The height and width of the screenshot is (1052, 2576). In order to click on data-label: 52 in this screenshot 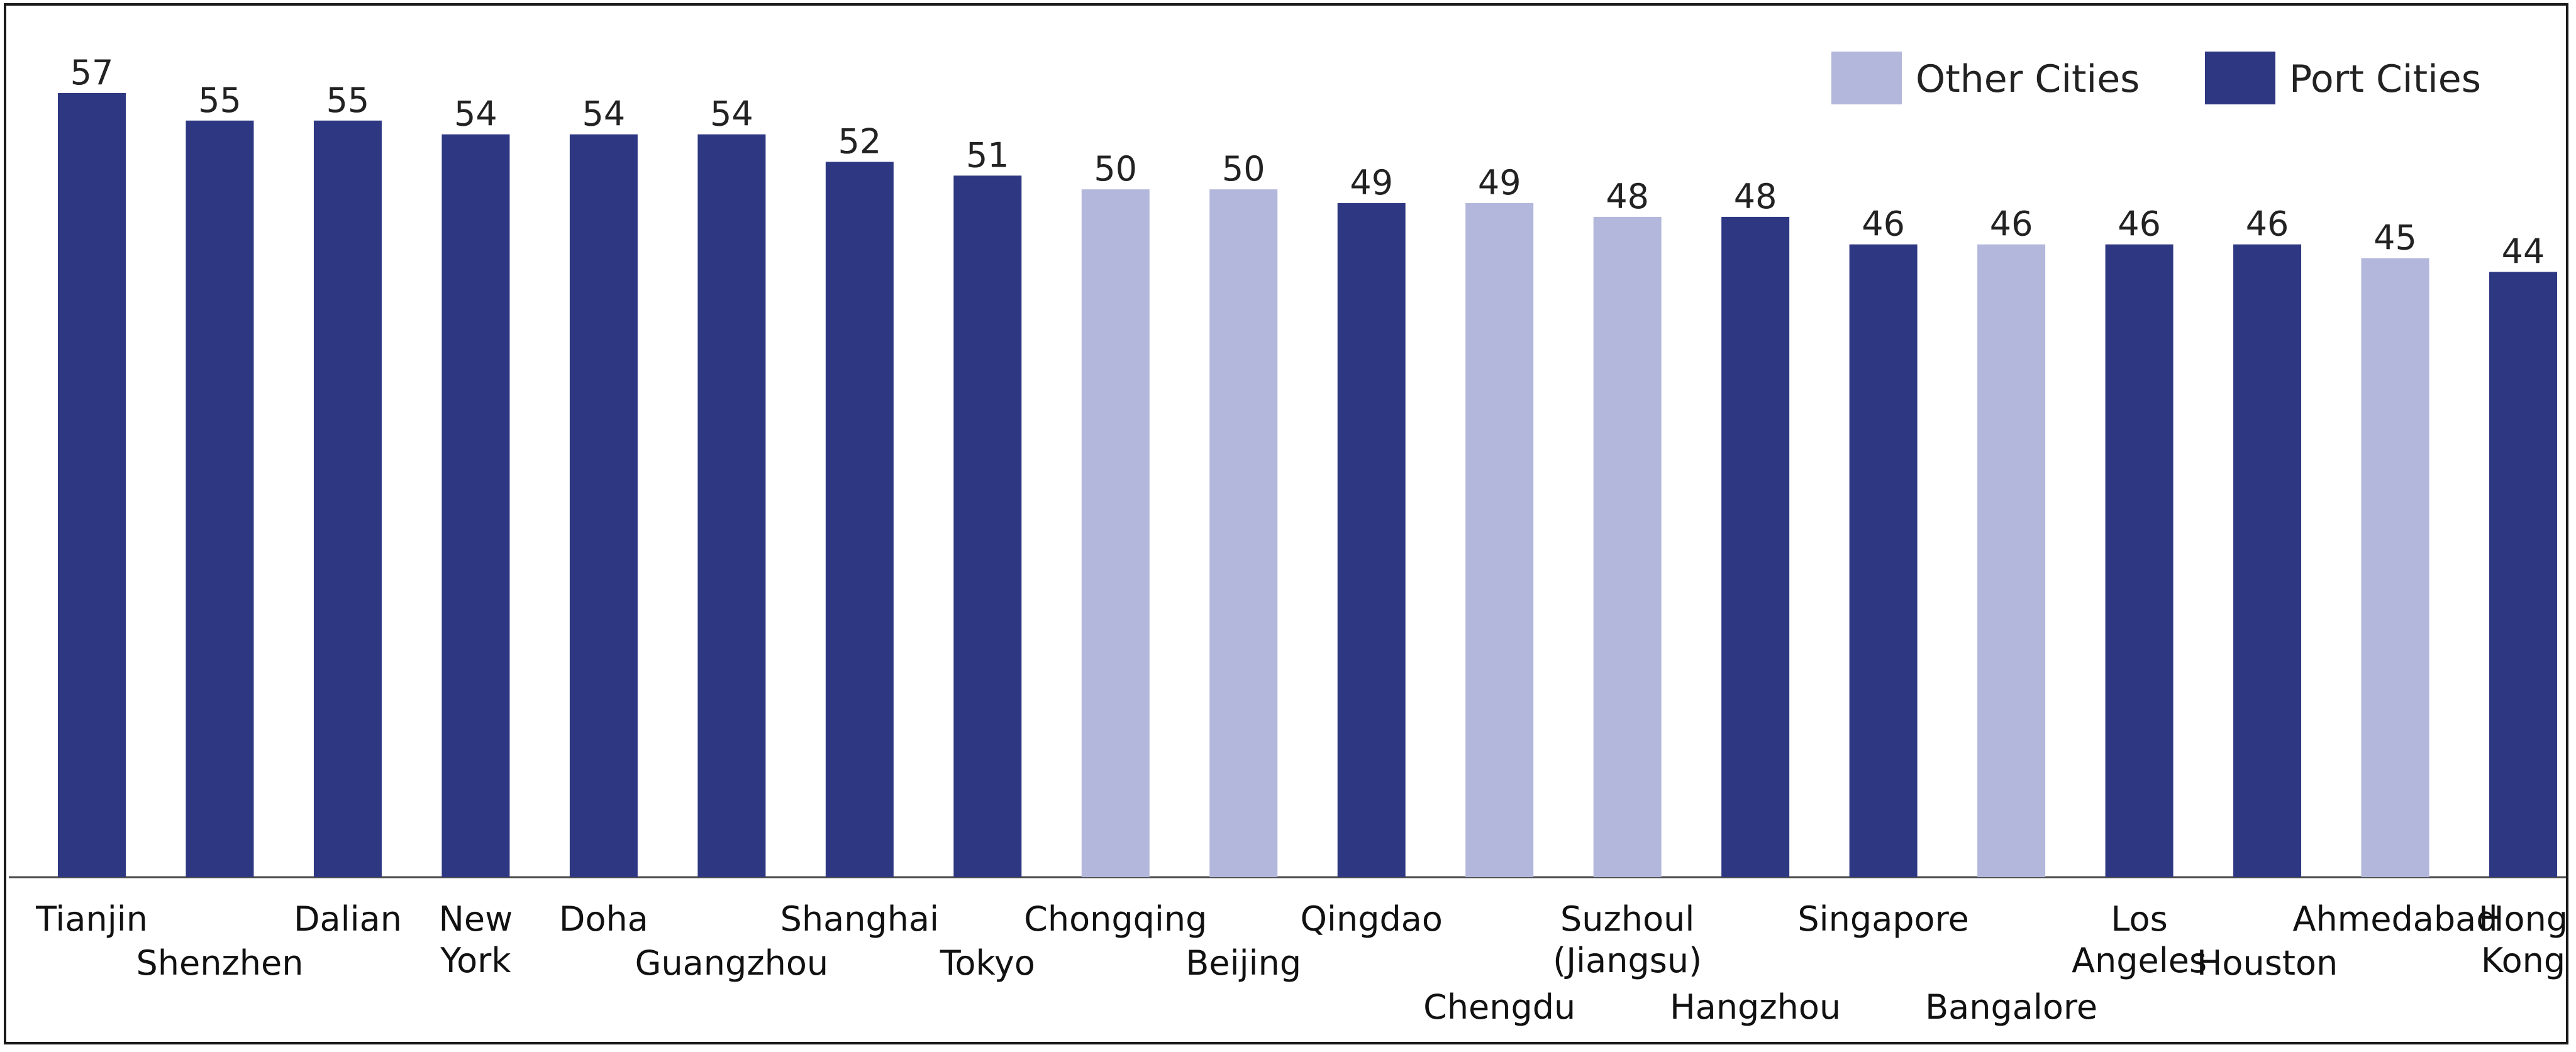, I will do `click(859, 141)`.